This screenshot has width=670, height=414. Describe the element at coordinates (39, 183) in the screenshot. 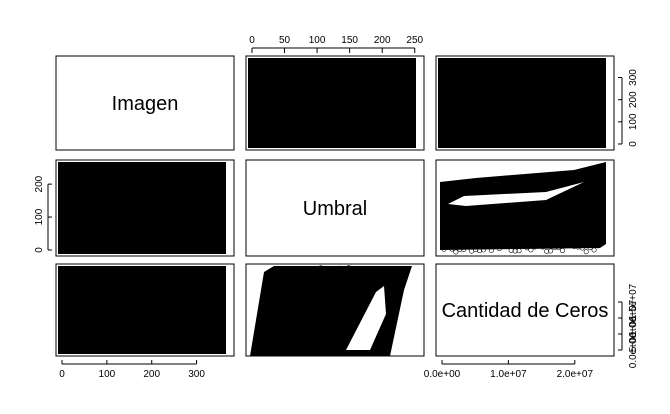

I see `left-axis-tick-label: 200` at that location.